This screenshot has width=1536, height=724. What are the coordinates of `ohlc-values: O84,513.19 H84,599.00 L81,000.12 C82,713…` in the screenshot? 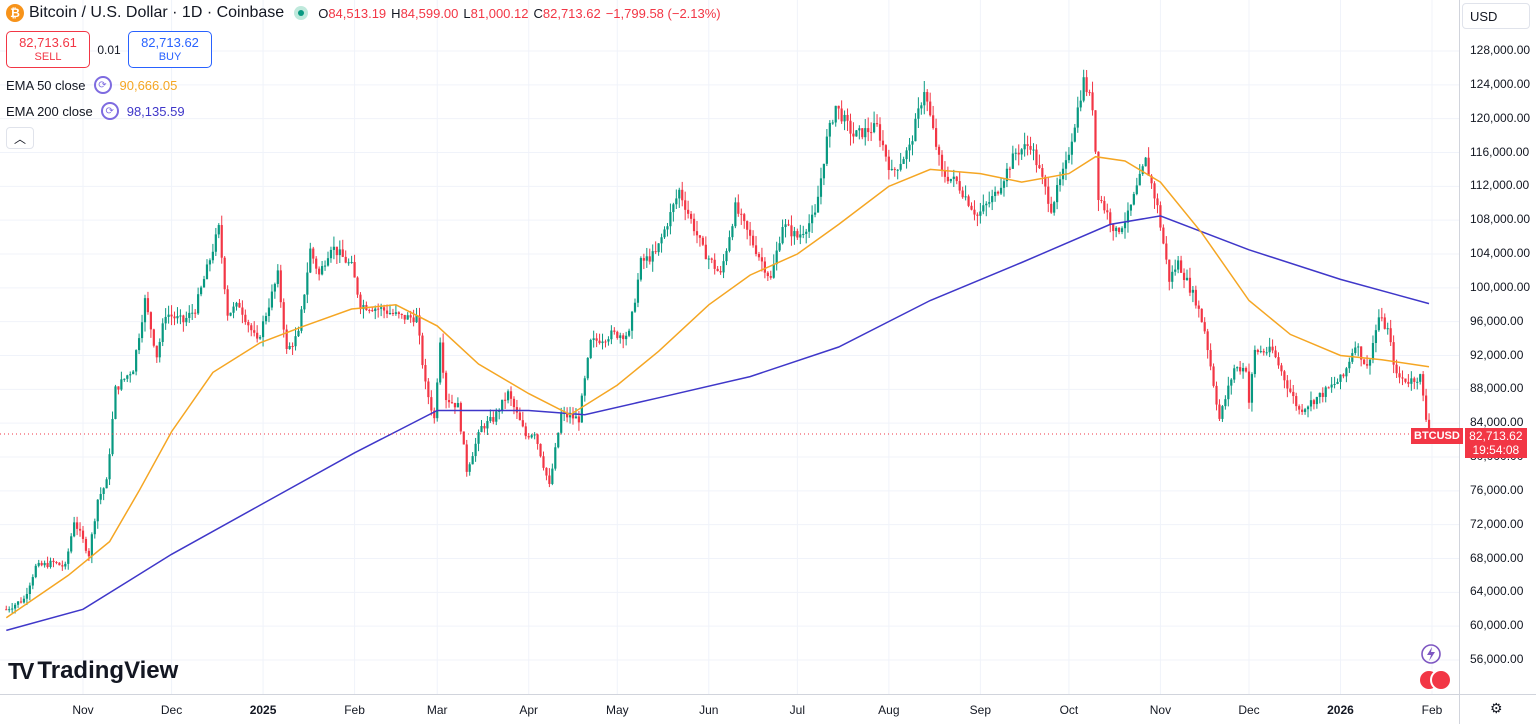 It's located at (519, 13).